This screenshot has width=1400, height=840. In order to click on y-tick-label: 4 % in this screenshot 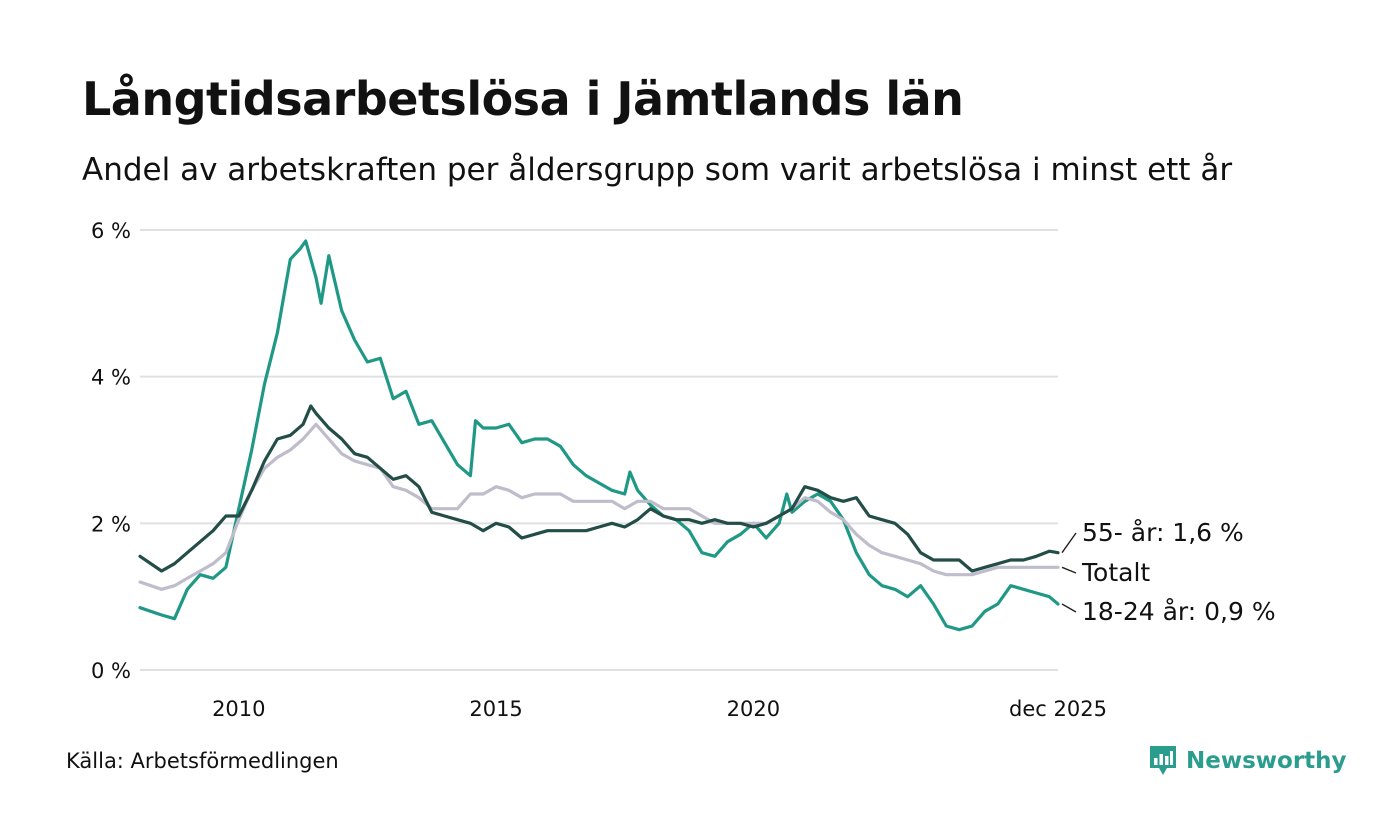, I will do `click(111, 378)`.